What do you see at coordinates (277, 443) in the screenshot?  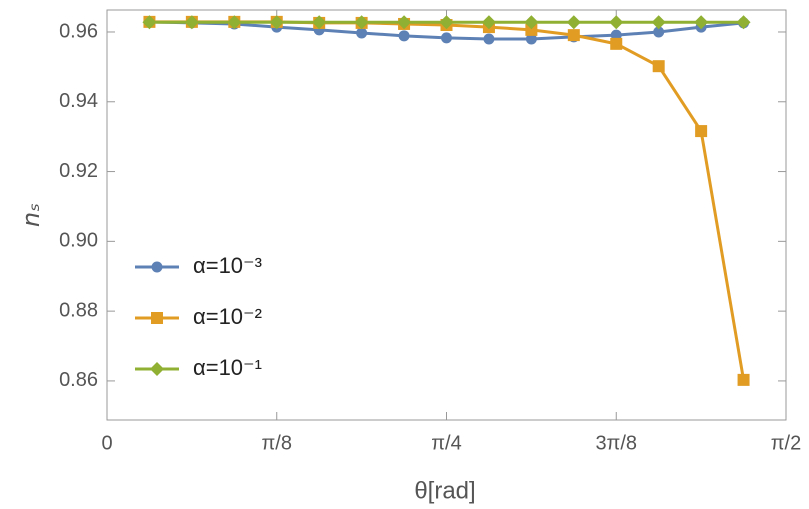 I see `x-tick-label: π/8` at bounding box center [277, 443].